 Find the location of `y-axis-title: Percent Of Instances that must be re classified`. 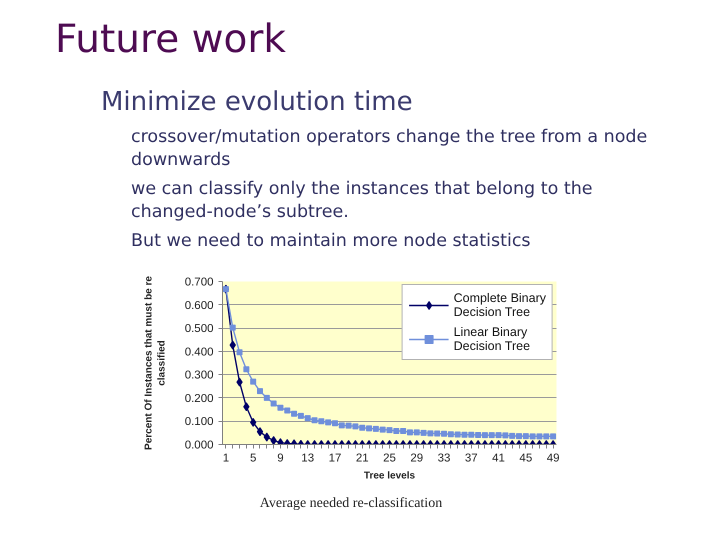

y-axis-title: Percent Of Instances that must be re classified is located at coordinates (156, 363).